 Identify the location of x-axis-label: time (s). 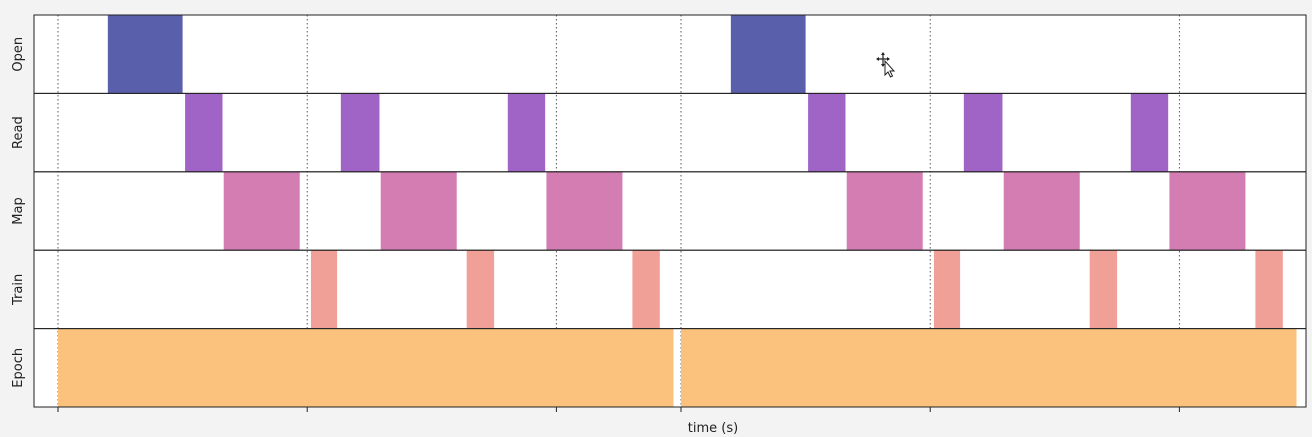
(713, 428).